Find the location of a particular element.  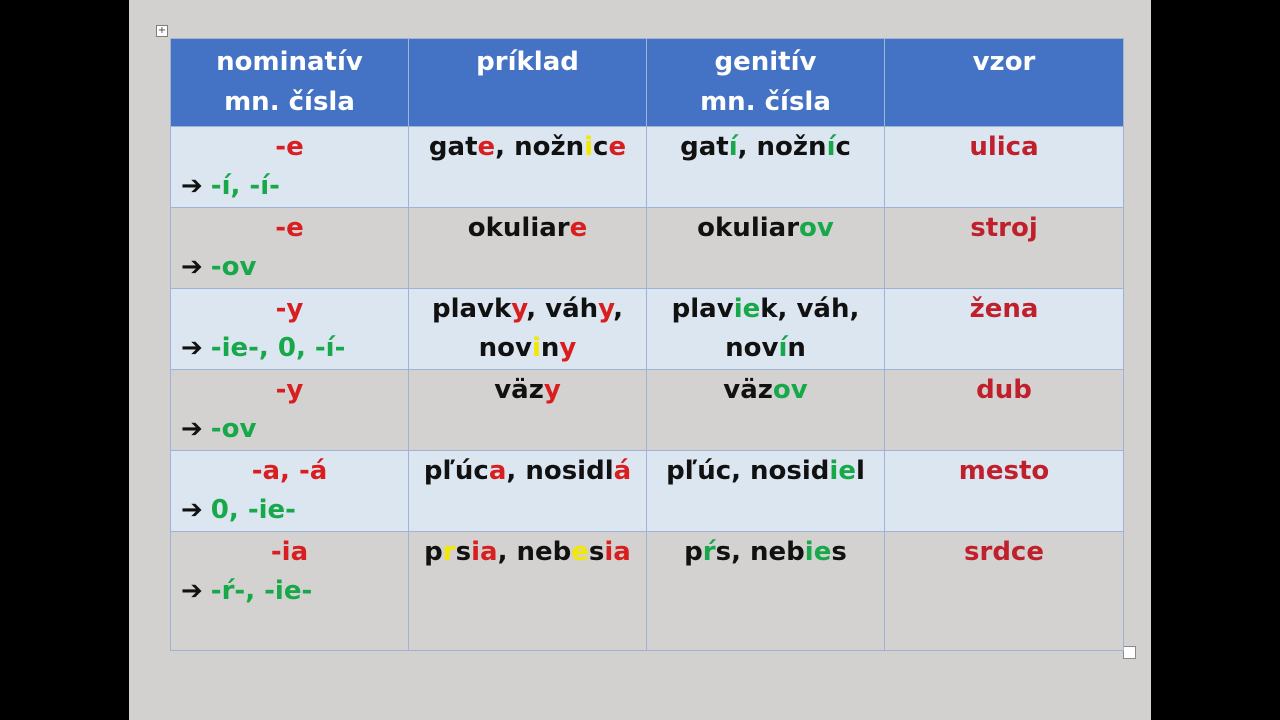

genitiv-stem: s is located at coordinates (839, 552).